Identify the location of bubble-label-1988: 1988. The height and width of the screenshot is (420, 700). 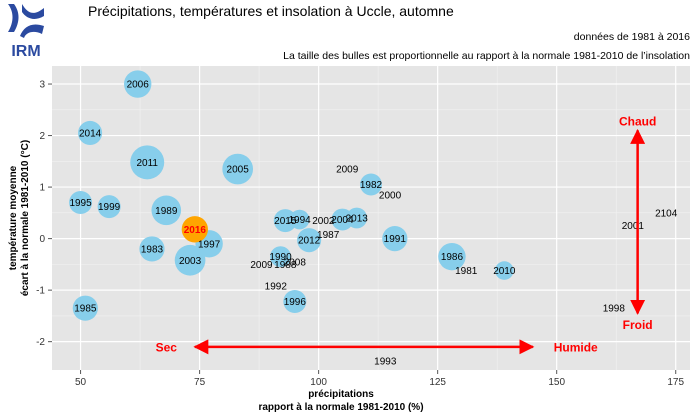
(285, 265).